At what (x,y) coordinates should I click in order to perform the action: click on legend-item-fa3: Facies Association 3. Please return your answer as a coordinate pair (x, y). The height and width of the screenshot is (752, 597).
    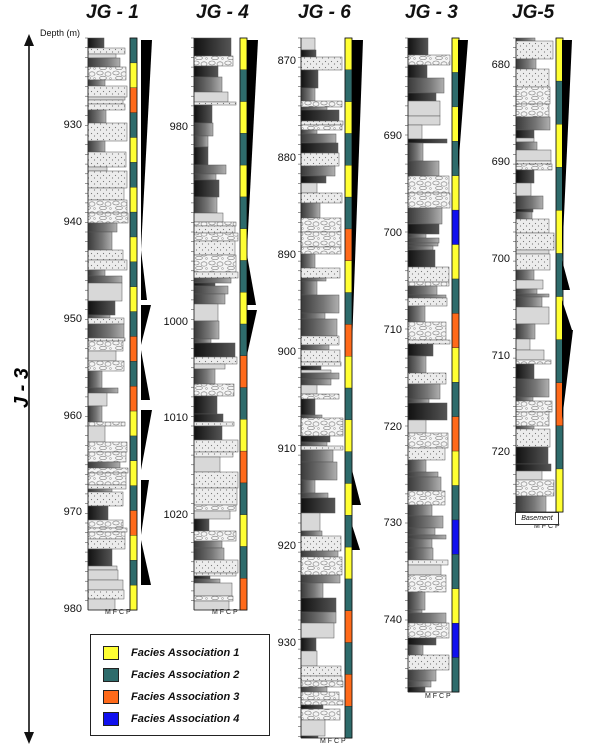
    Looking at the image, I should click on (171, 697).